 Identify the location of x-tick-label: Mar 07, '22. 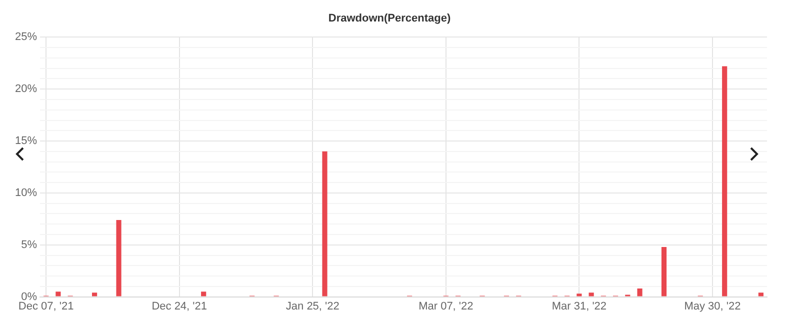
(446, 306).